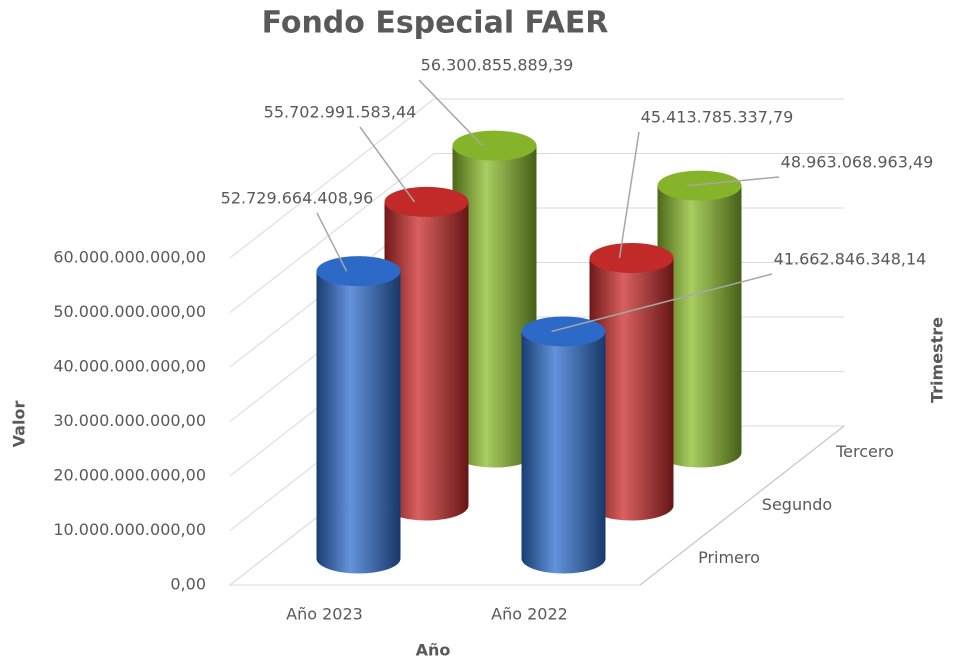 This screenshot has width=964, height=661. Describe the element at coordinates (529, 614) in the screenshot. I see `x-tick-label: Año 2022` at that location.